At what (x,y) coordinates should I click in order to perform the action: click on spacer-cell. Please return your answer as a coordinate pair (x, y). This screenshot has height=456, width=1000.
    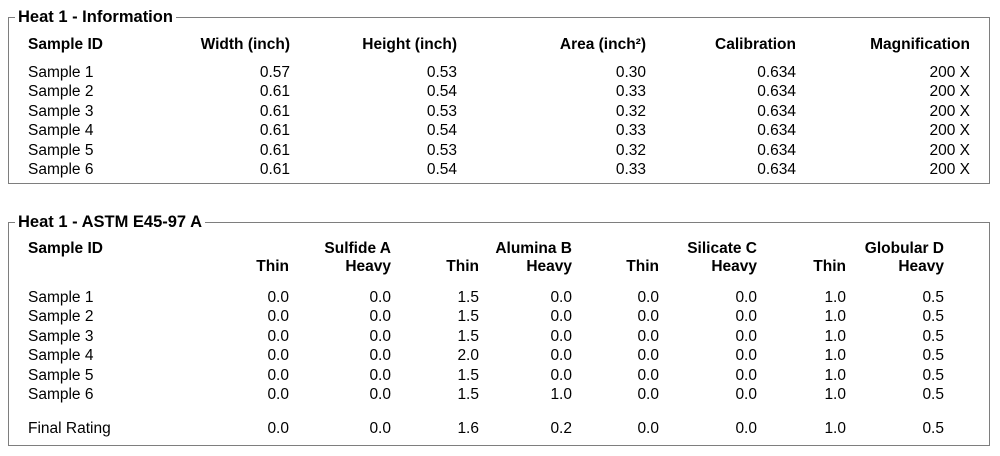
    Looking at the image, I should click on (486, 282).